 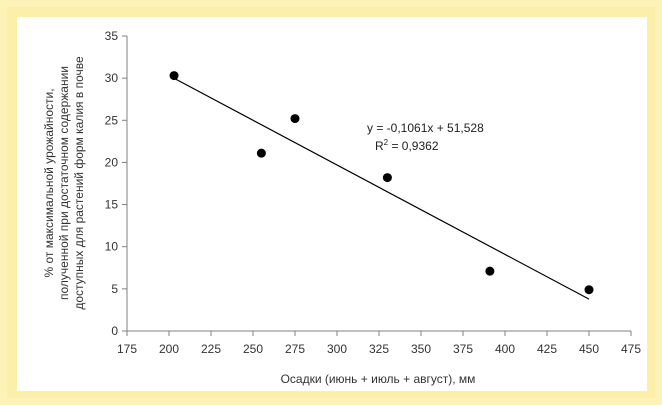 What do you see at coordinates (169, 349) in the screenshot?
I see `x-tick-label: 200` at bounding box center [169, 349].